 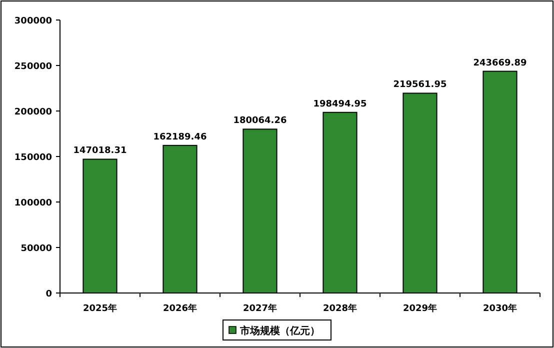 I want to click on data-label: 243669.89, so click(x=500, y=63).